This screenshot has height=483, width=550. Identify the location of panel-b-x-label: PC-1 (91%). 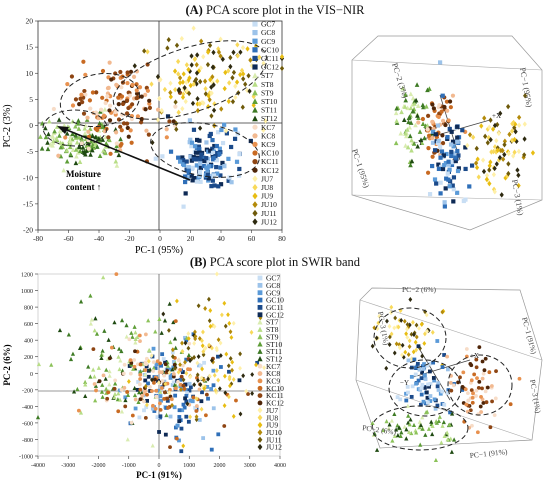
(159, 475).